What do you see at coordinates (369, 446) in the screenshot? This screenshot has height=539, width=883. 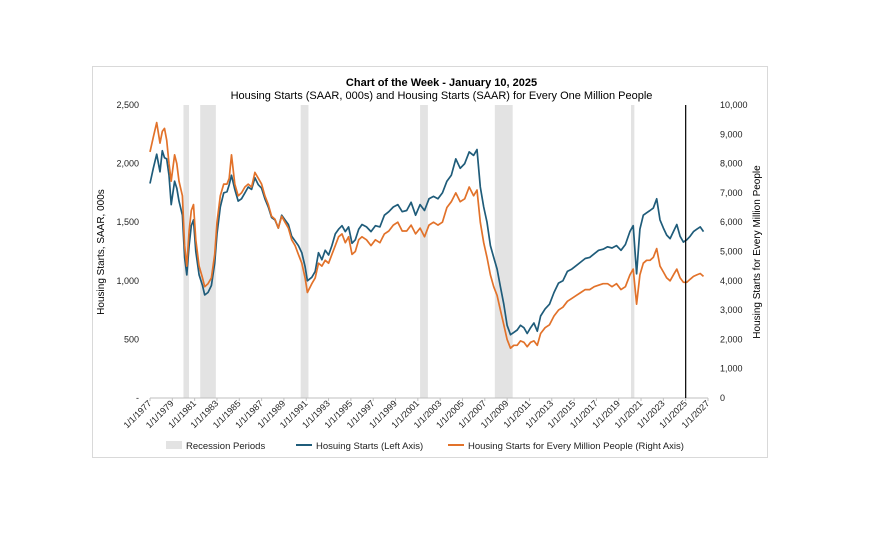 I see `legend-starts-label: Hosuing Starts (Left Axis)` at bounding box center [369, 446].